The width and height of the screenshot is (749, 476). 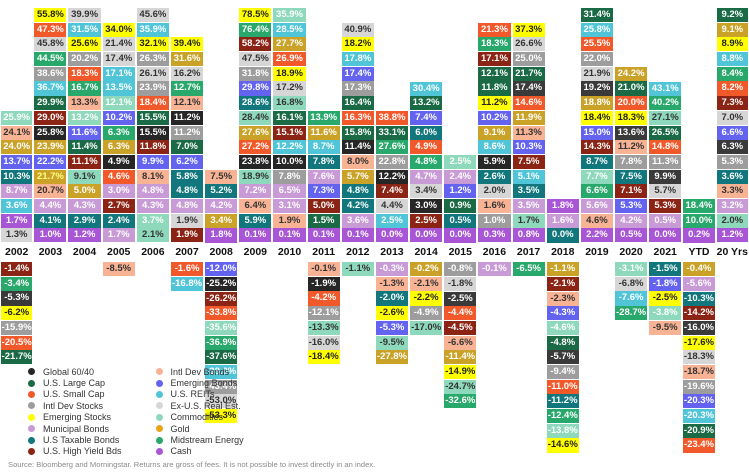 I want to click on return-cell: -28.7%, so click(x=631, y=313).